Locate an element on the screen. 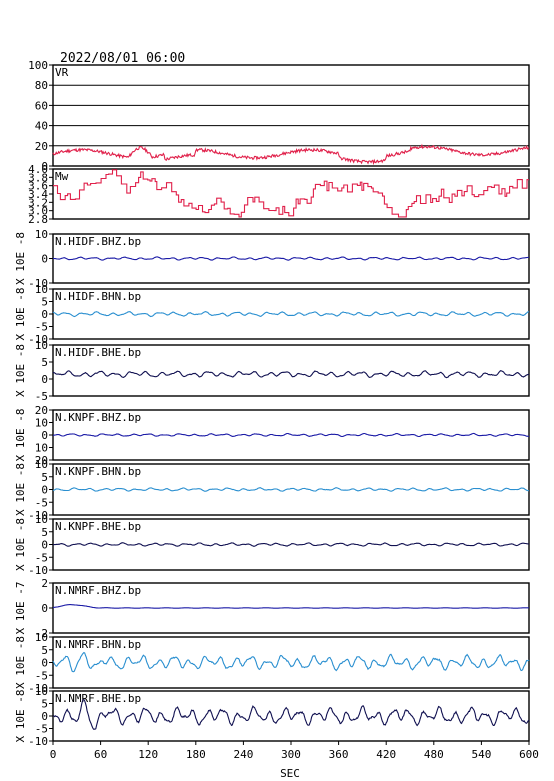 The width and height of the screenshot is (554, 781). panel-label: VR is located at coordinates (62, 72).